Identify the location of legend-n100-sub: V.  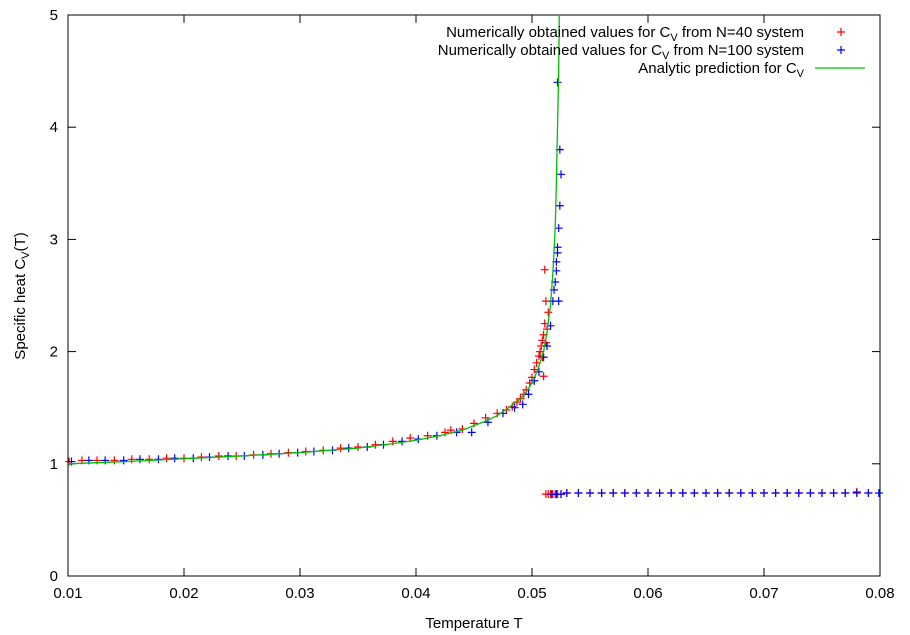
(666, 56).